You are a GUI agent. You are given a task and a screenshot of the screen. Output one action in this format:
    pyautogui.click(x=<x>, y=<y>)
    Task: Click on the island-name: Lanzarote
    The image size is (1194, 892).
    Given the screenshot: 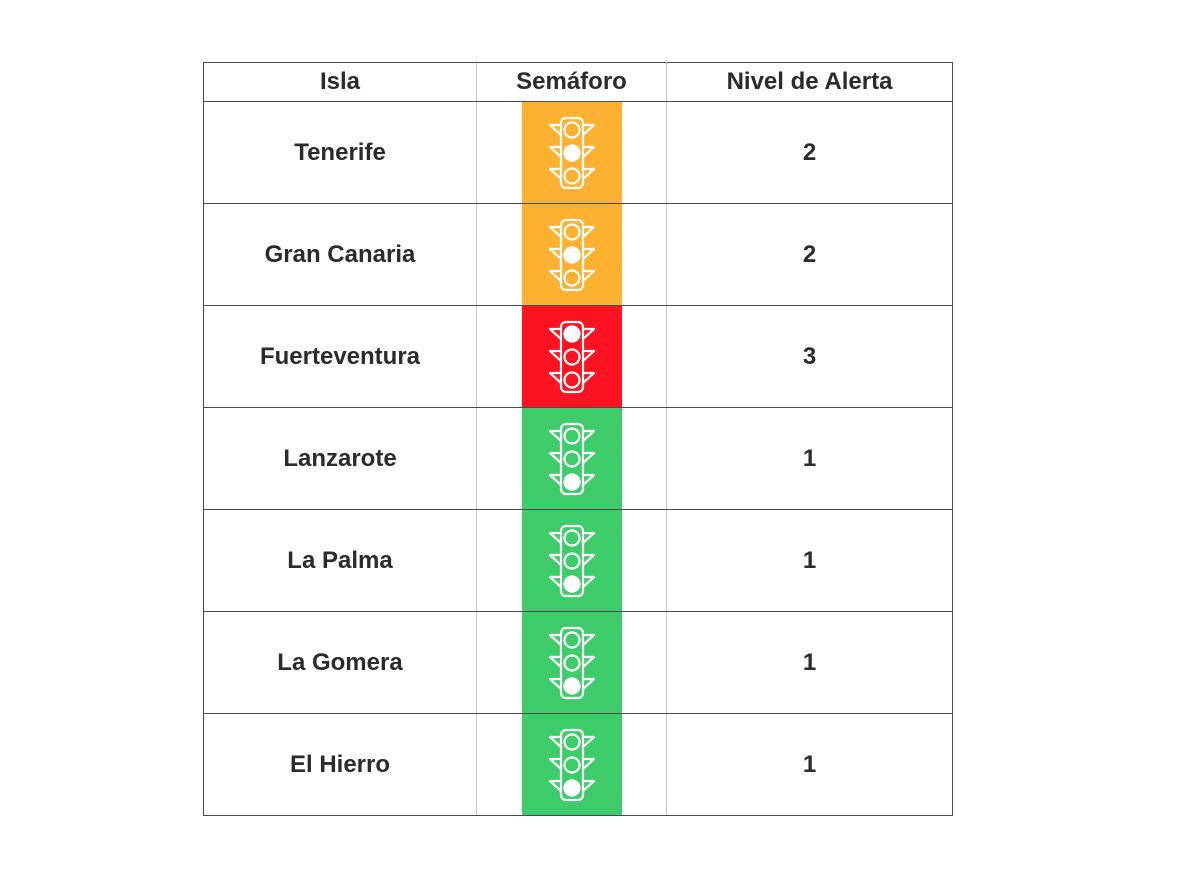 What is the action you would take?
    pyautogui.click(x=340, y=458)
    